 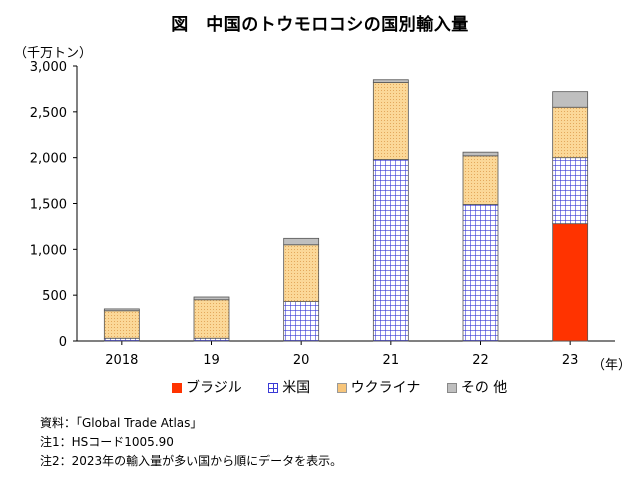 I want to click on legend-label-brazil: ブラジル, so click(x=214, y=388).